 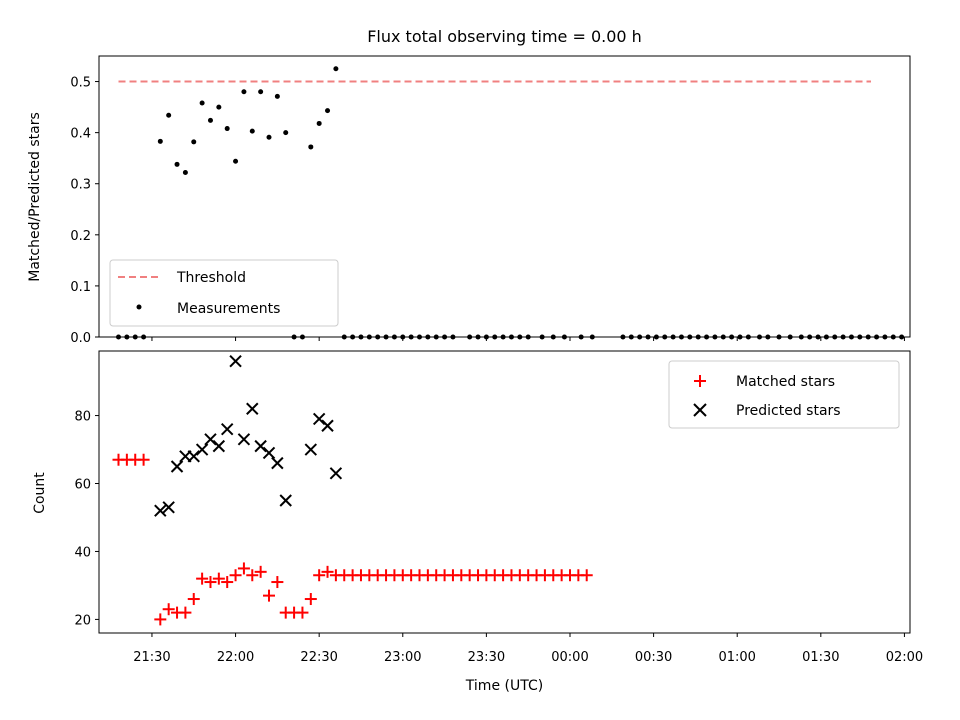 I want to click on top-chart-title: Flux total observing time = 0.00 h, so click(x=504, y=36).